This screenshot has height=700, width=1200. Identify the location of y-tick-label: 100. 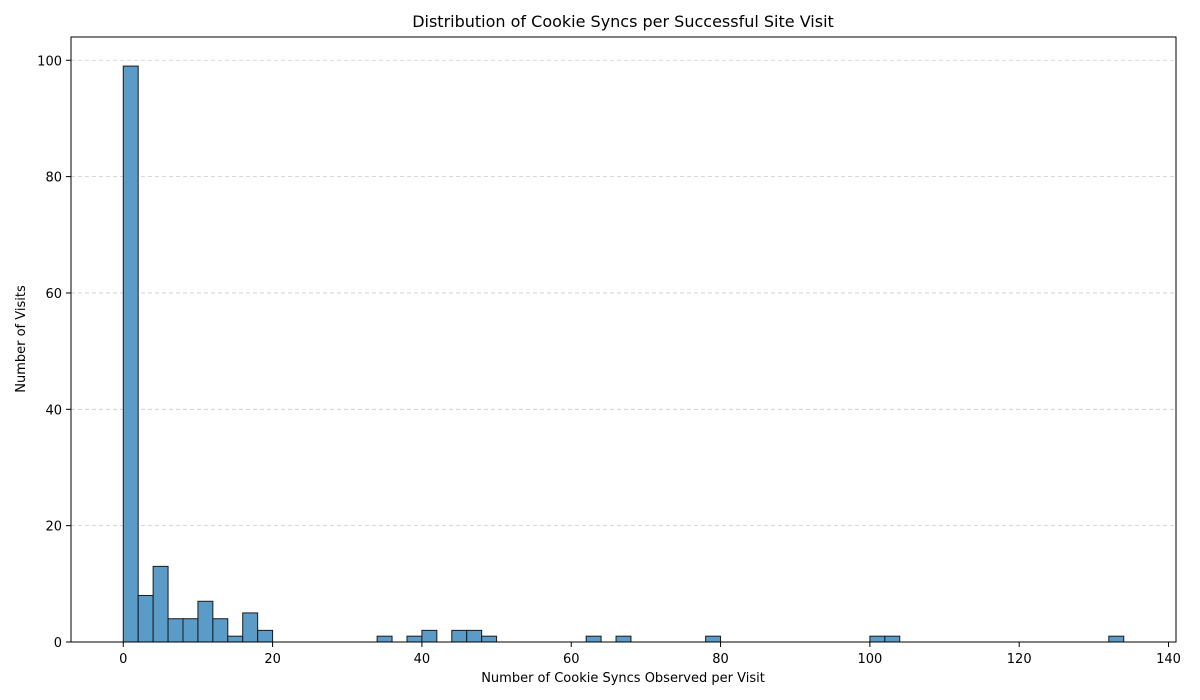
(49, 61).